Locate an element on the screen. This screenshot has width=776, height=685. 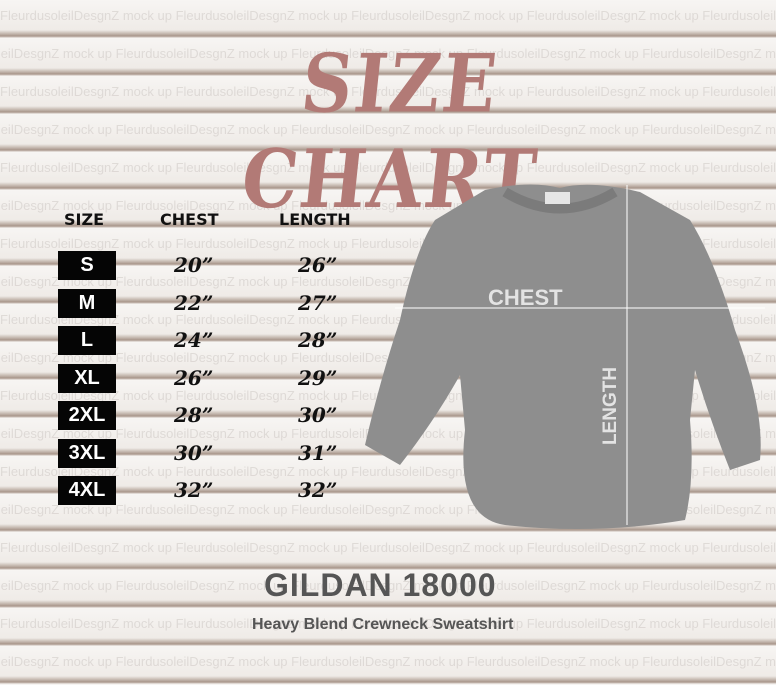
length-value: 32” is located at coordinates (318, 490).